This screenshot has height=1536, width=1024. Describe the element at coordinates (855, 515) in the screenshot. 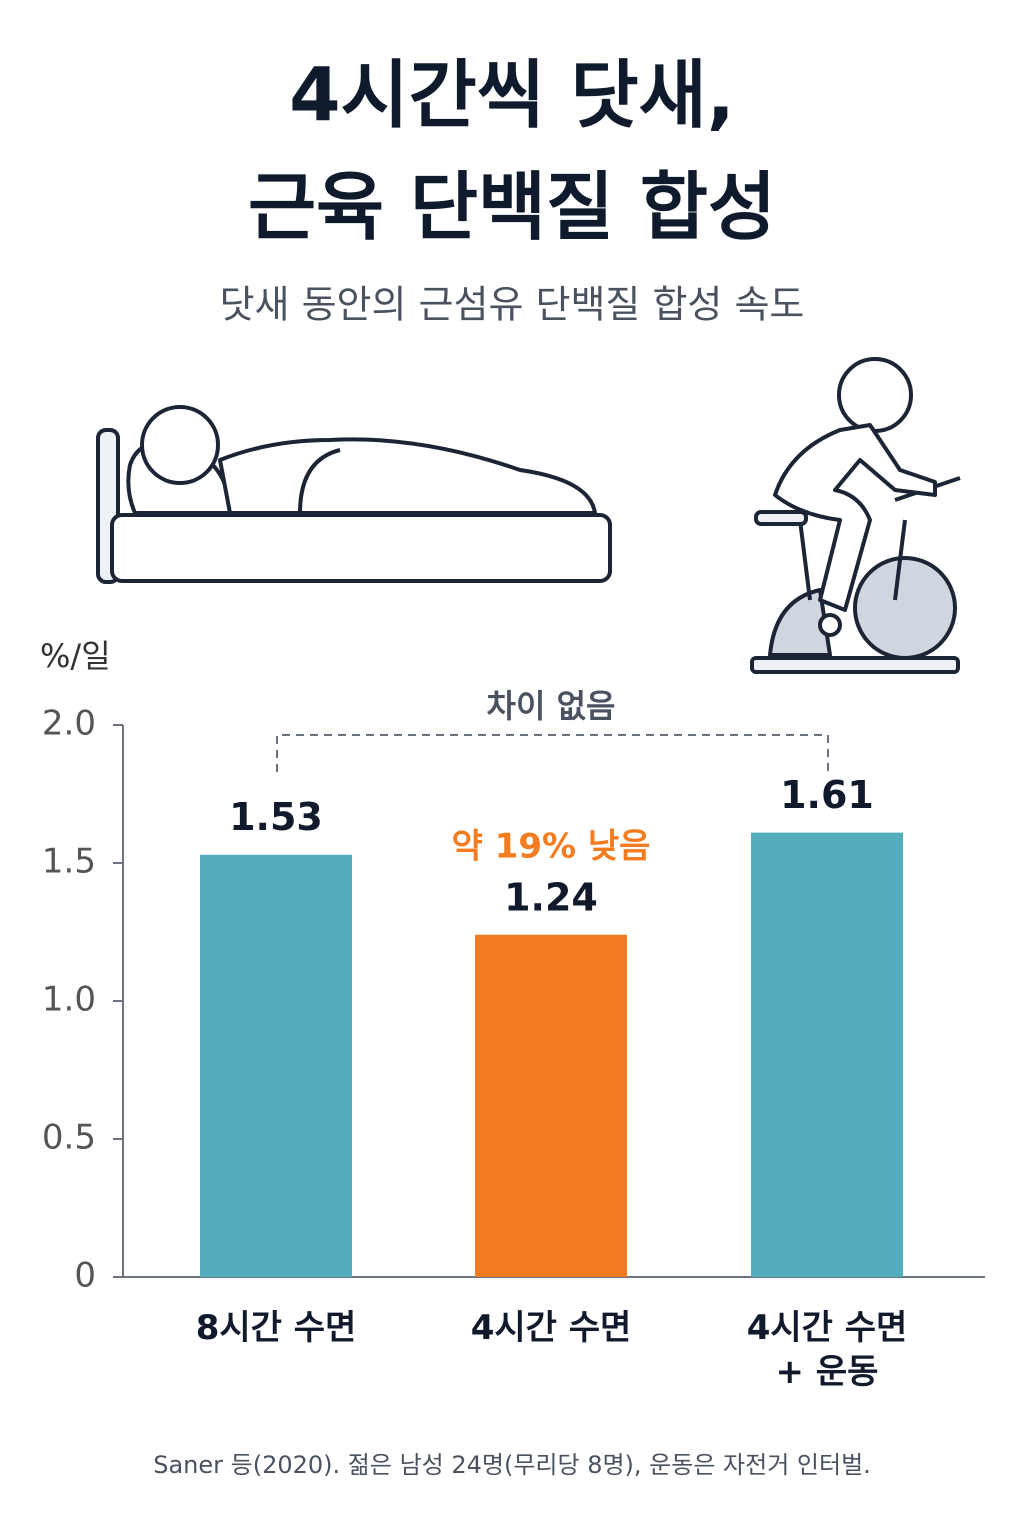

I see `bike-illustration` at that location.